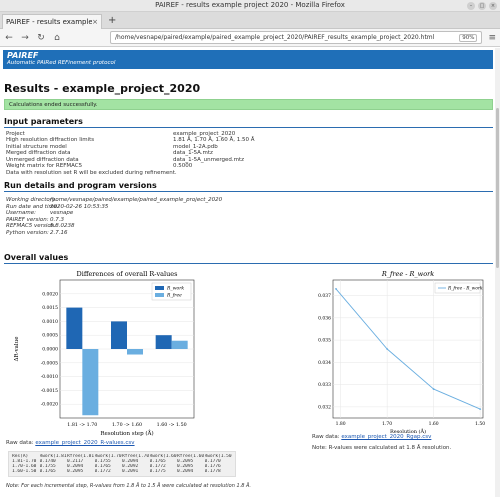 This screenshot has width=500, height=497. I want to click on reload-icon: ↻, so click(41, 37).